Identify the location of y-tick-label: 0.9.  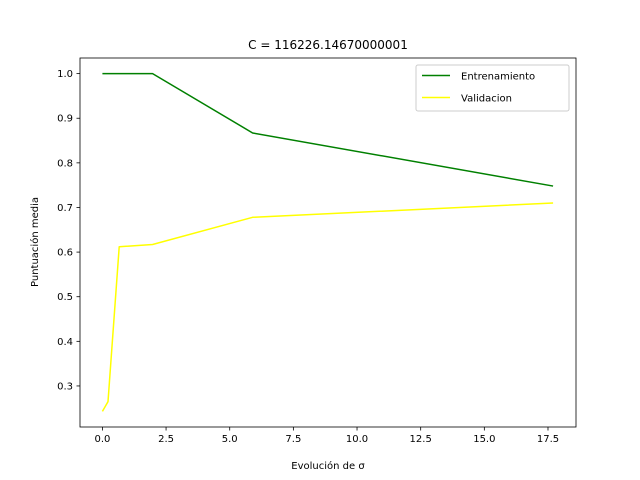
(65, 119).